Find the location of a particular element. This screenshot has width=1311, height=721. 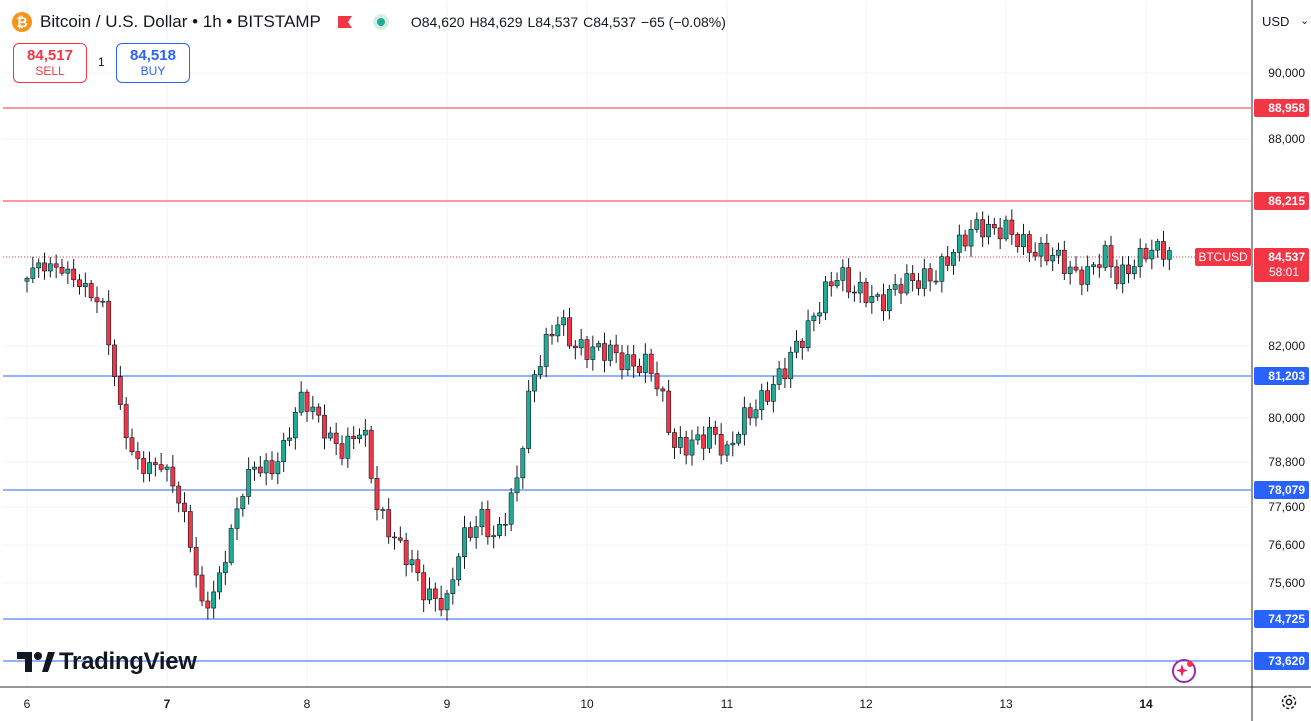

sparkle-icon is located at coordinates (1184, 671).